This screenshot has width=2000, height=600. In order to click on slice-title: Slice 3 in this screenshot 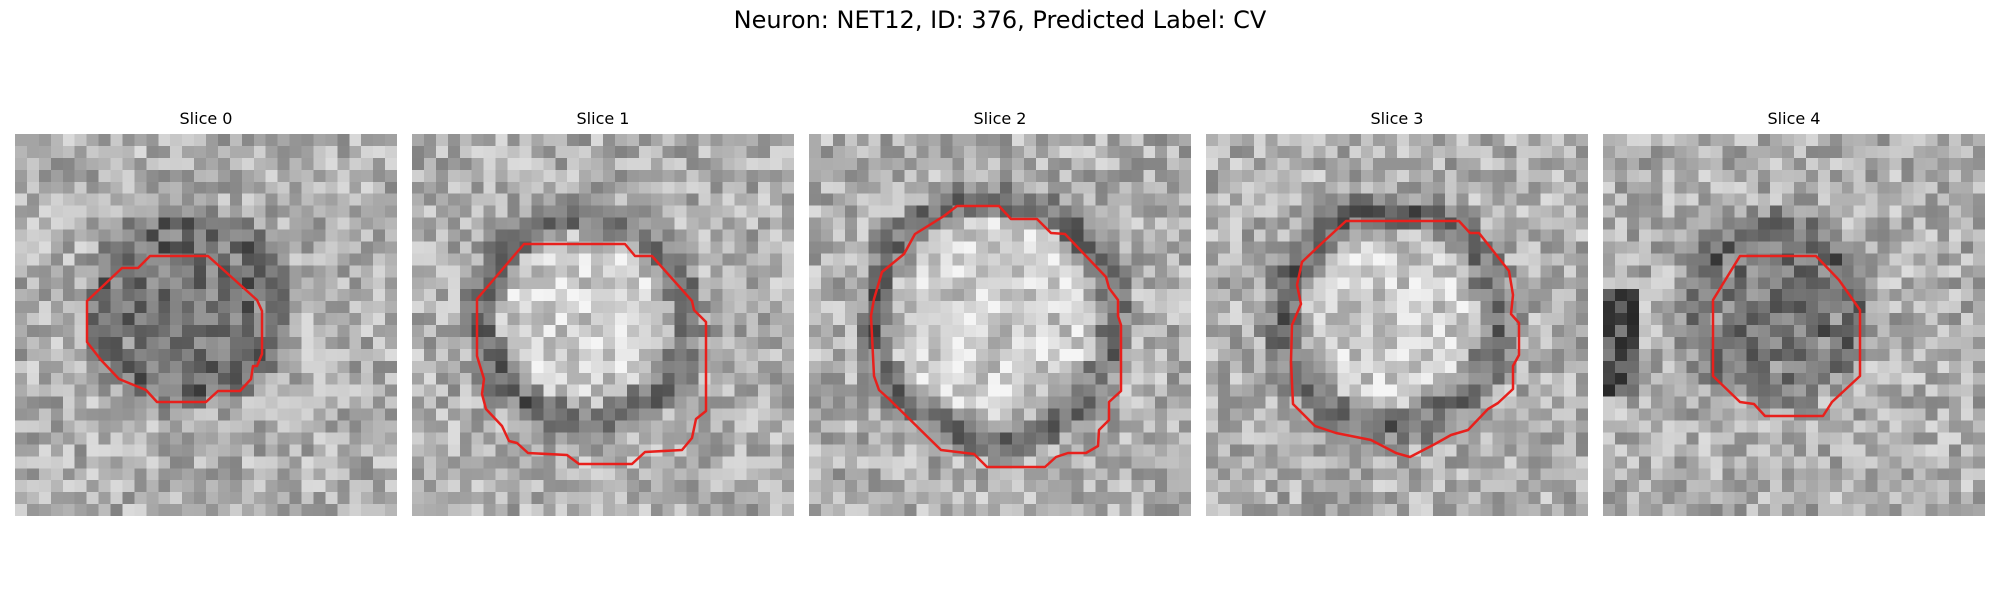, I will do `click(1397, 118)`.